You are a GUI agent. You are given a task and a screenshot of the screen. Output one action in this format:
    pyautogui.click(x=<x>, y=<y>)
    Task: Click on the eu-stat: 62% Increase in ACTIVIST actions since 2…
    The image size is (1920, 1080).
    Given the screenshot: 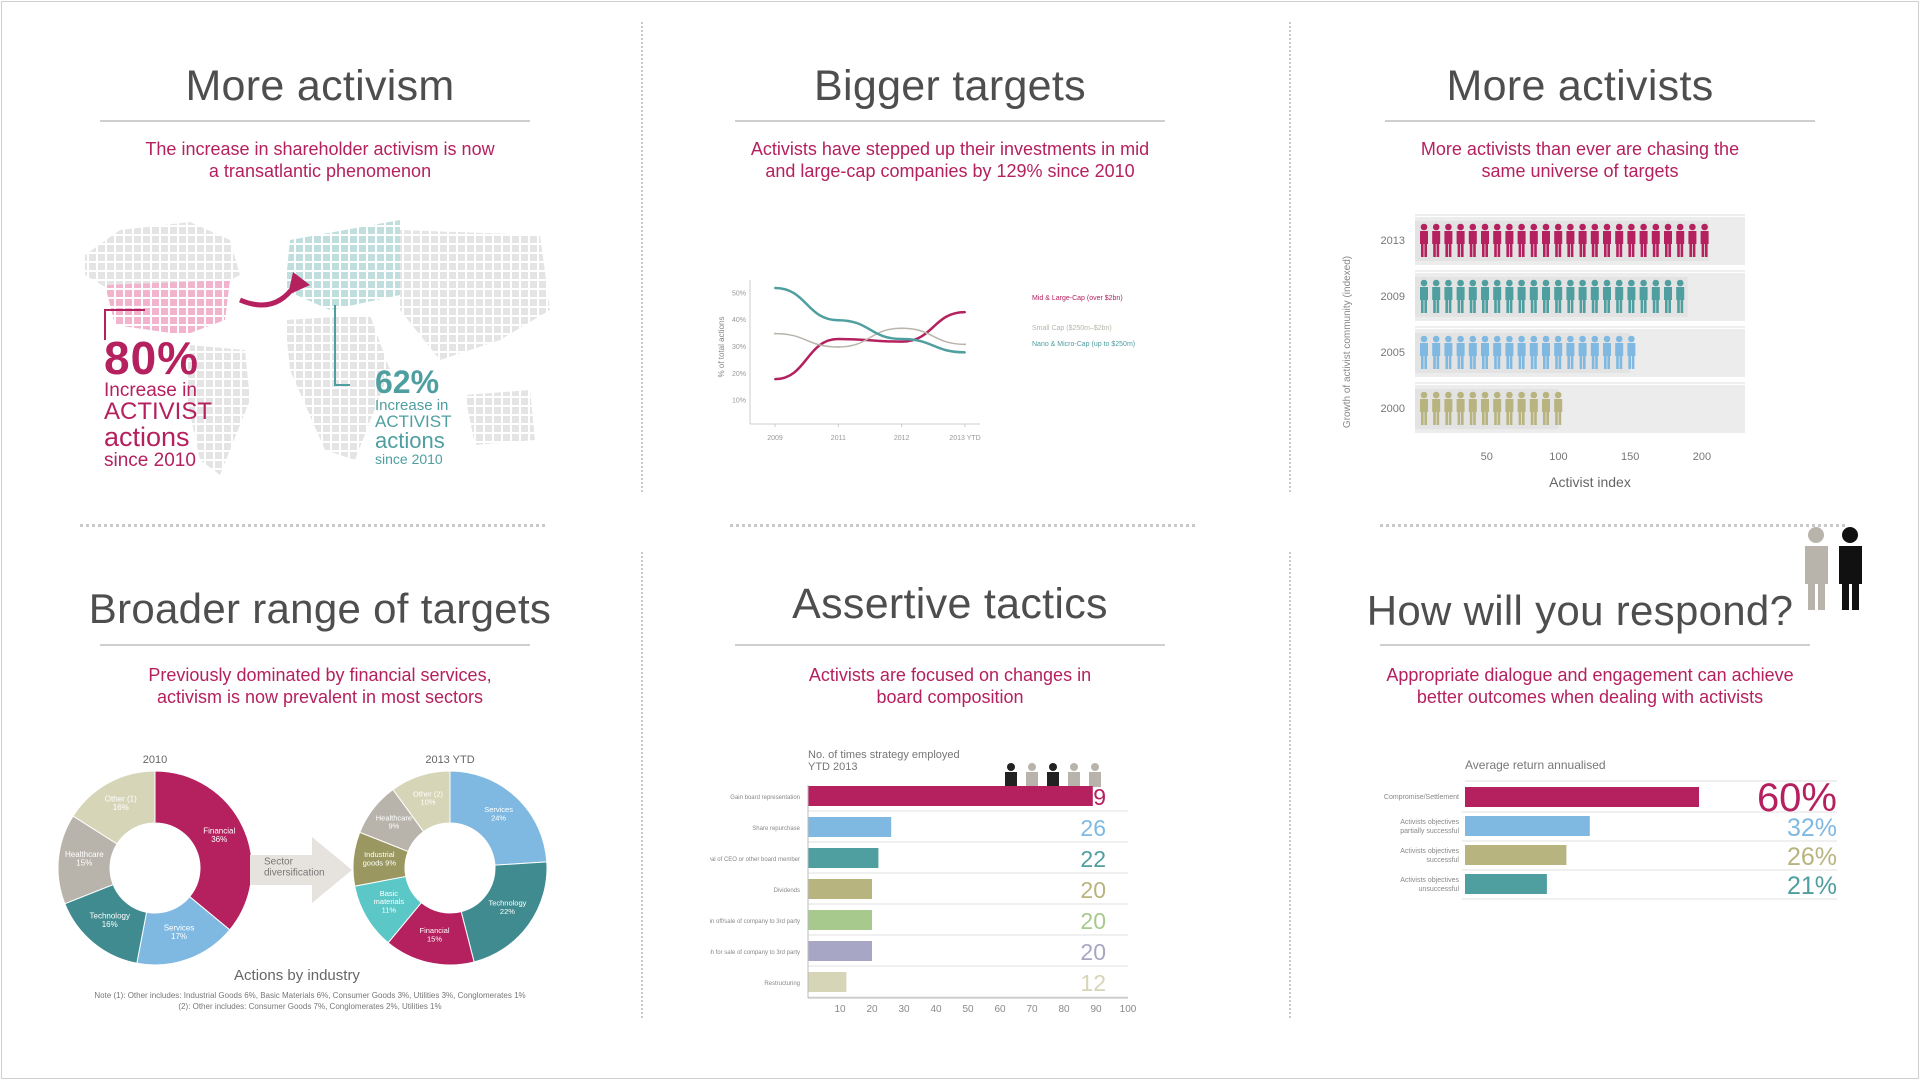 What is the action you would take?
    pyautogui.click(x=413, y=416)
    